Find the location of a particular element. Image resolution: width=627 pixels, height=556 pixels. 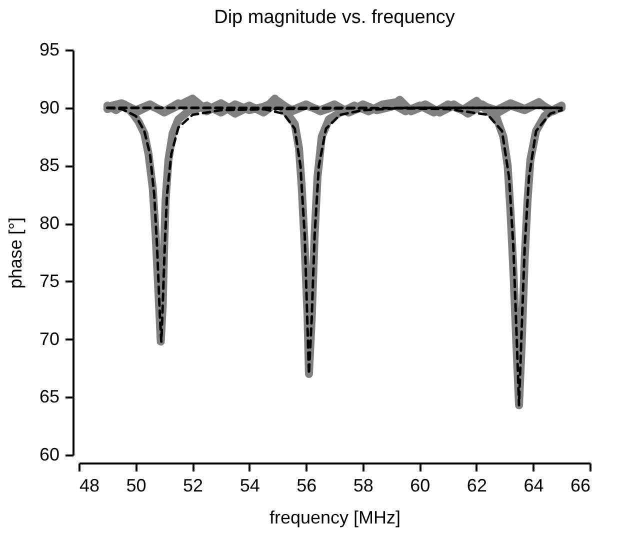

y-tick-label: 65 is located at coordinates (49, 396).